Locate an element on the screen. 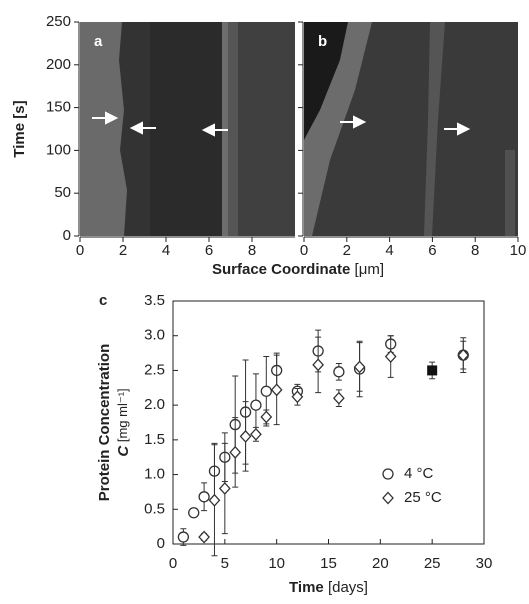 The image size is (529, 604). panel-label: c is located at coordinates (103, 300).